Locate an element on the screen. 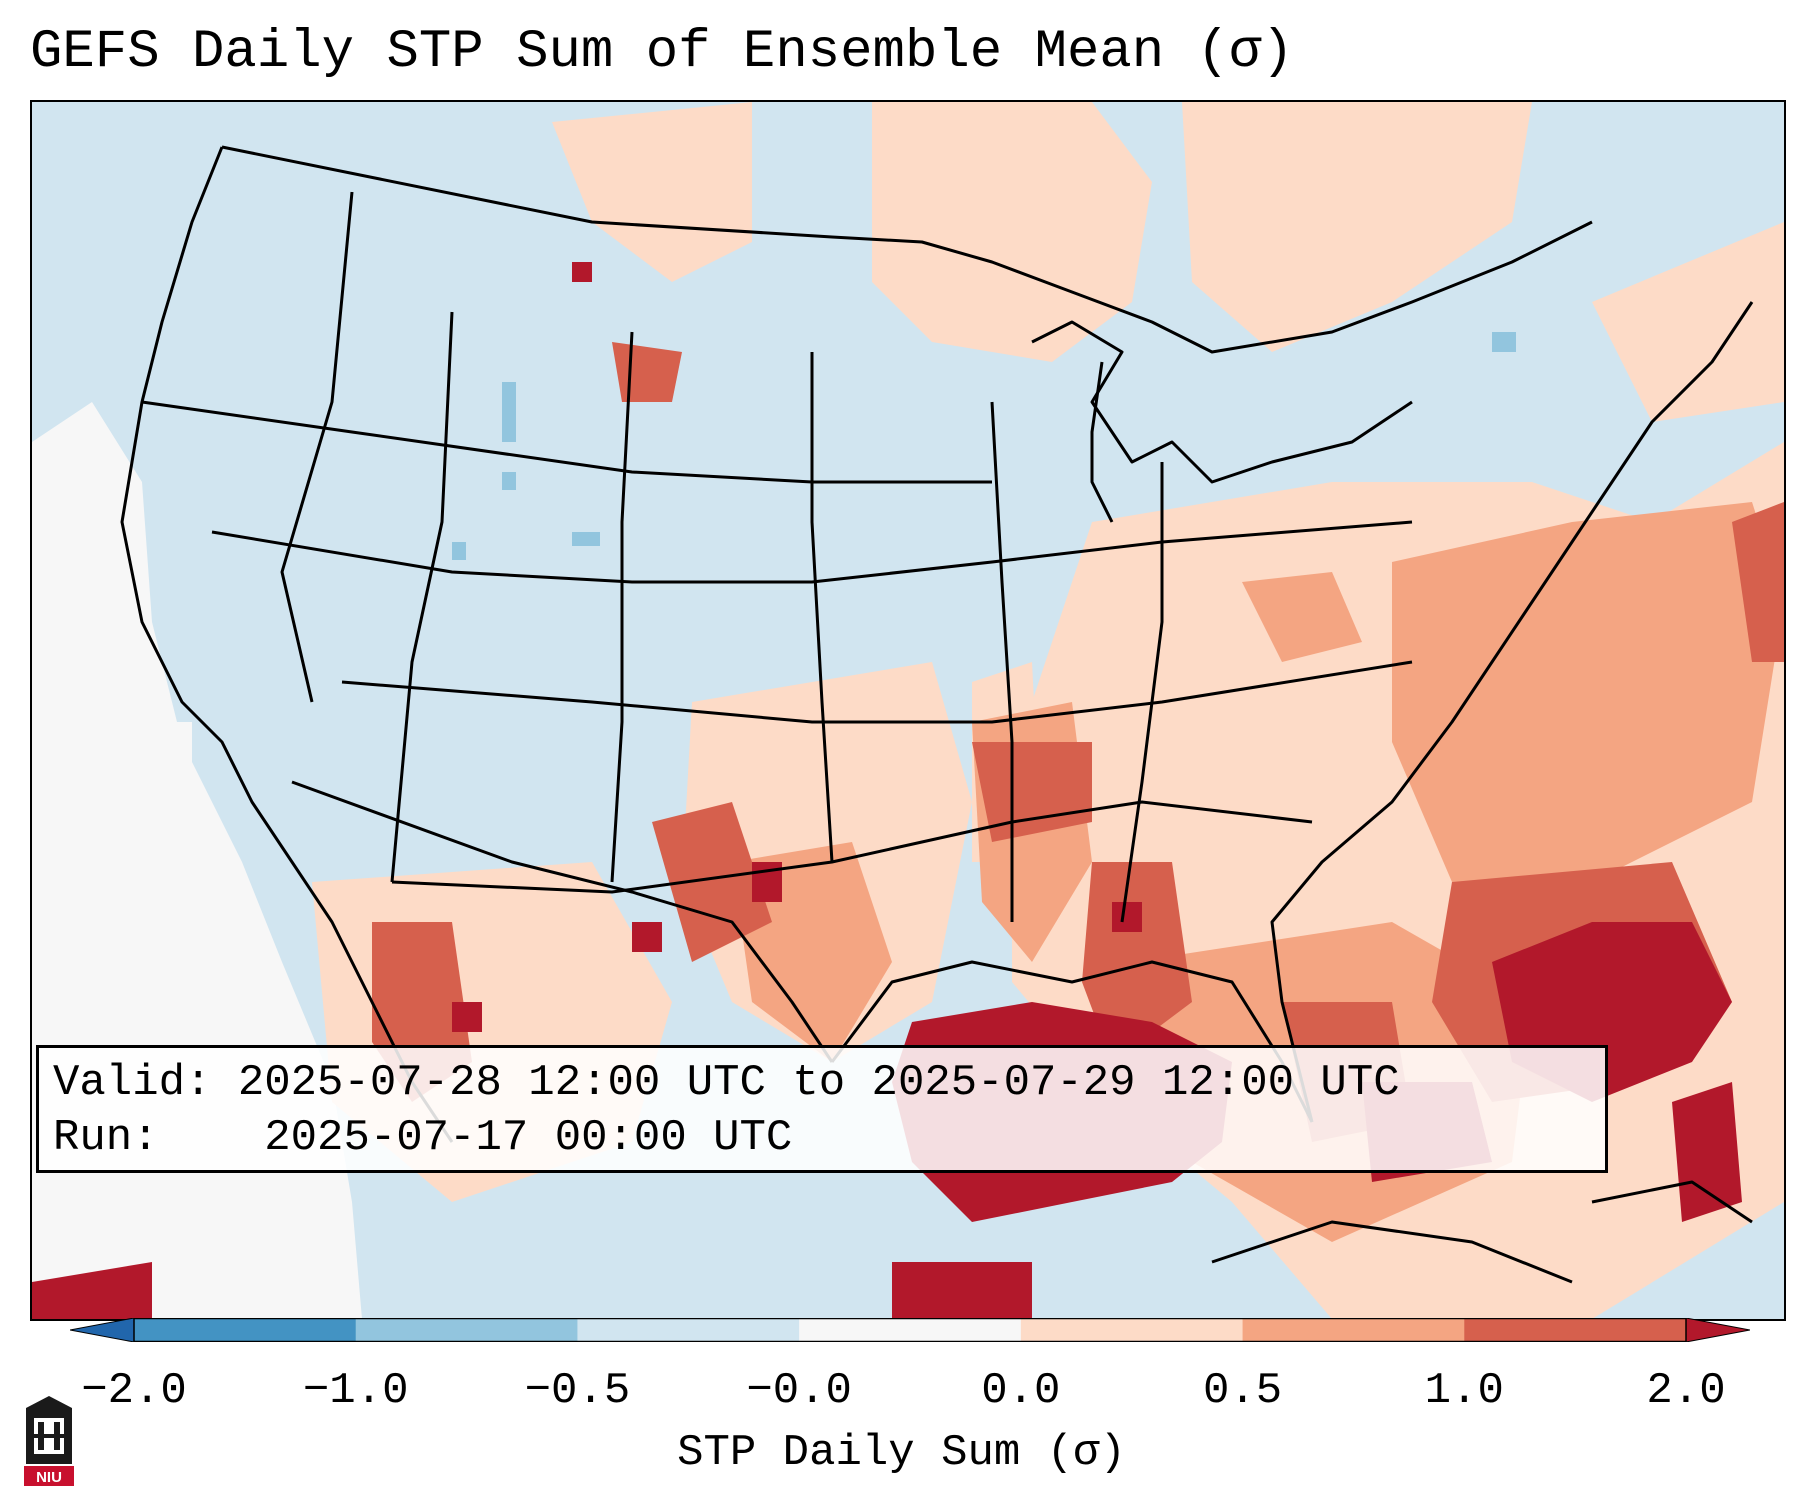 This screenshot has height=1506, width=1803. chart-title: GEFS Daily STP Sum of Ensemble Mean (σ) is located at coordinates (662, 52).